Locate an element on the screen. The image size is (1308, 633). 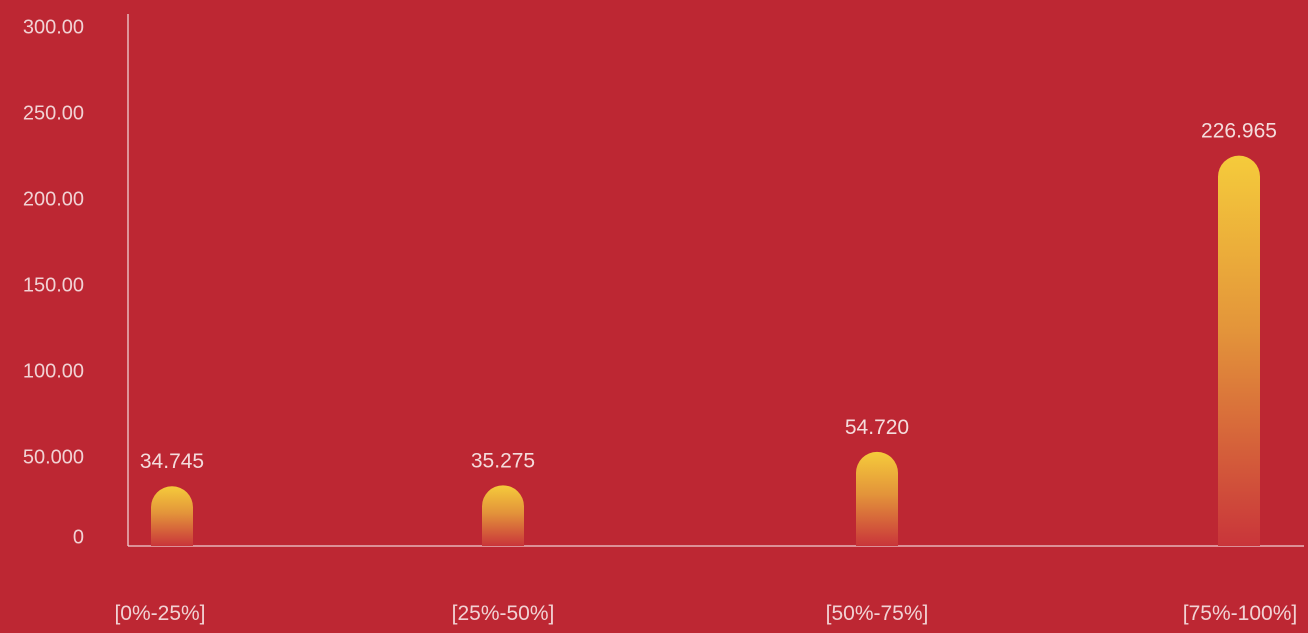
y-tick-label: 0 is located at coordinates (78, 537).